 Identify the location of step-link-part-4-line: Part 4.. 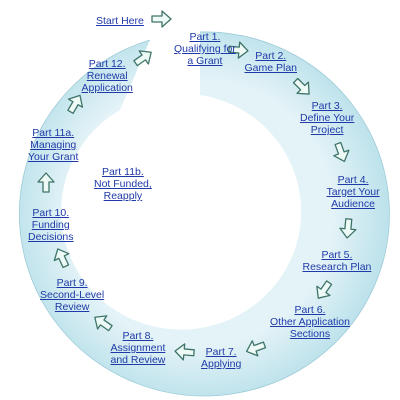
(353, 180).